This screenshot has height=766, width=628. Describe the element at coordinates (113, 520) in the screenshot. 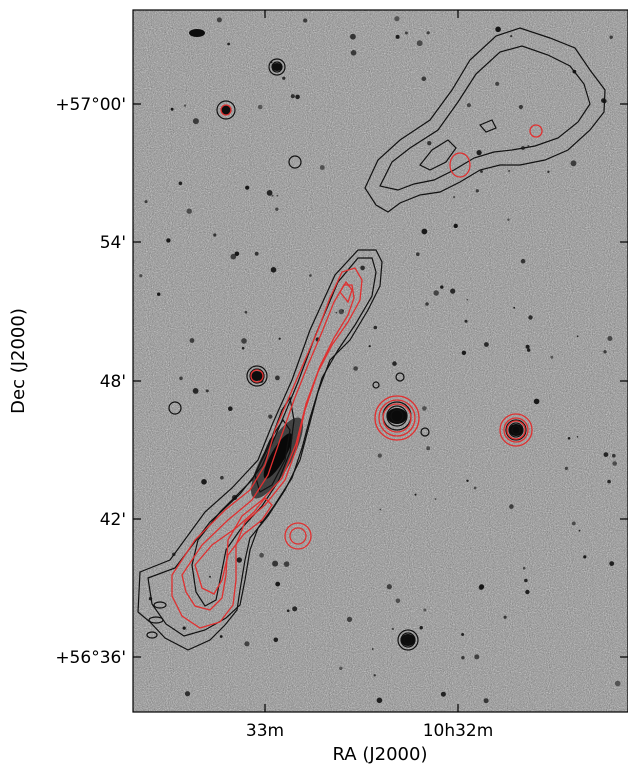

I see `y-tick-label: 42'` at that location.